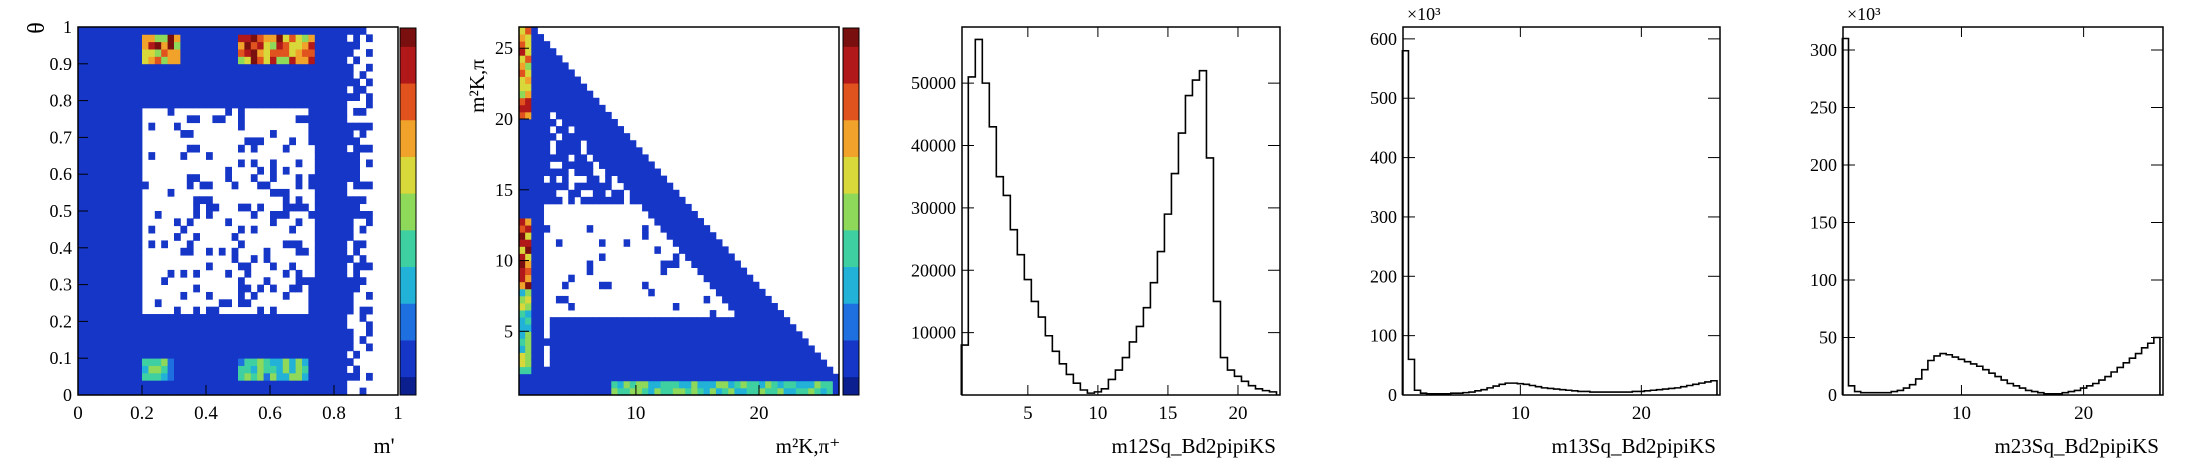 The image size is (2196, 472). Describe the element at coordinates (933, 83) in the screenshot. I see `y-tick-label: 50000` at that location.